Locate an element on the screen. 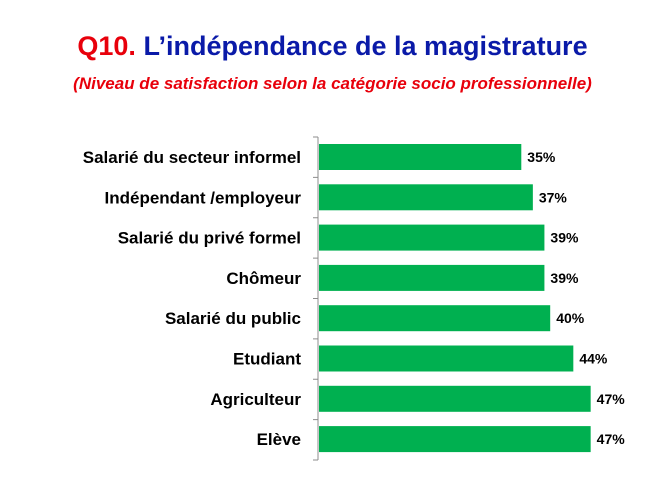  data-label: 37% is located at coordinates (553, 197).